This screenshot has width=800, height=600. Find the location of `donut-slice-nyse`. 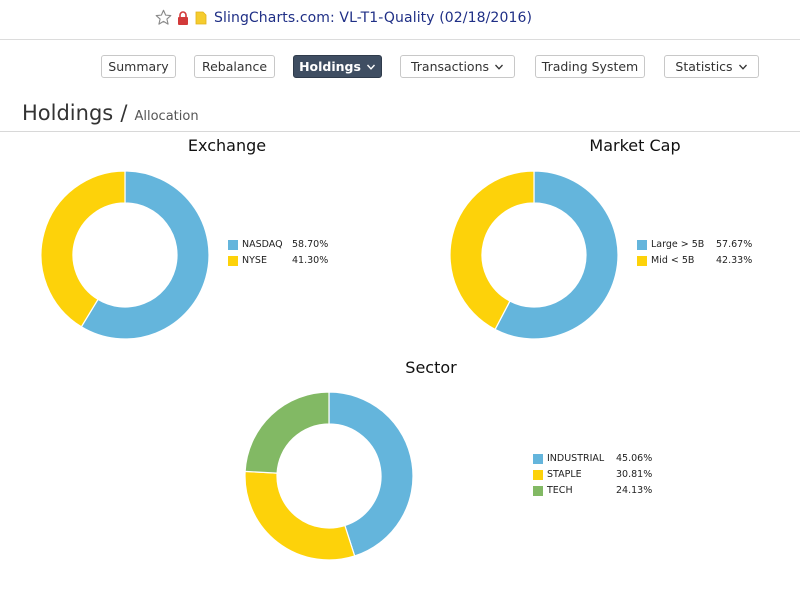

donut-slice-nyse is located at coordinates (83, 249).